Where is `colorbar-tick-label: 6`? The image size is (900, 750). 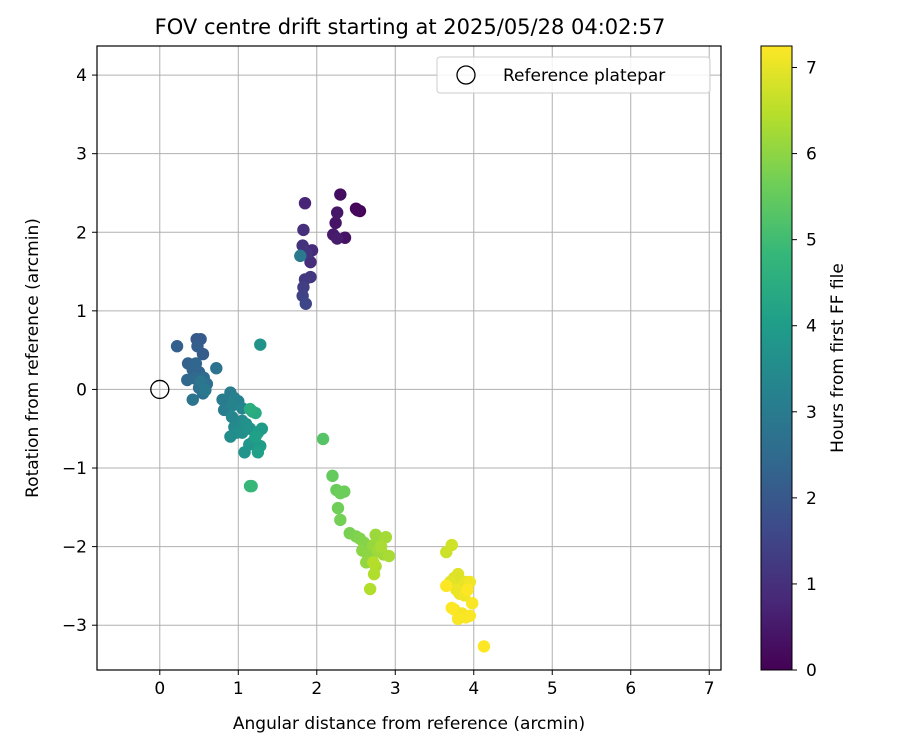 colorbar-tick-label: 6 is located at coordinates (811, 155).